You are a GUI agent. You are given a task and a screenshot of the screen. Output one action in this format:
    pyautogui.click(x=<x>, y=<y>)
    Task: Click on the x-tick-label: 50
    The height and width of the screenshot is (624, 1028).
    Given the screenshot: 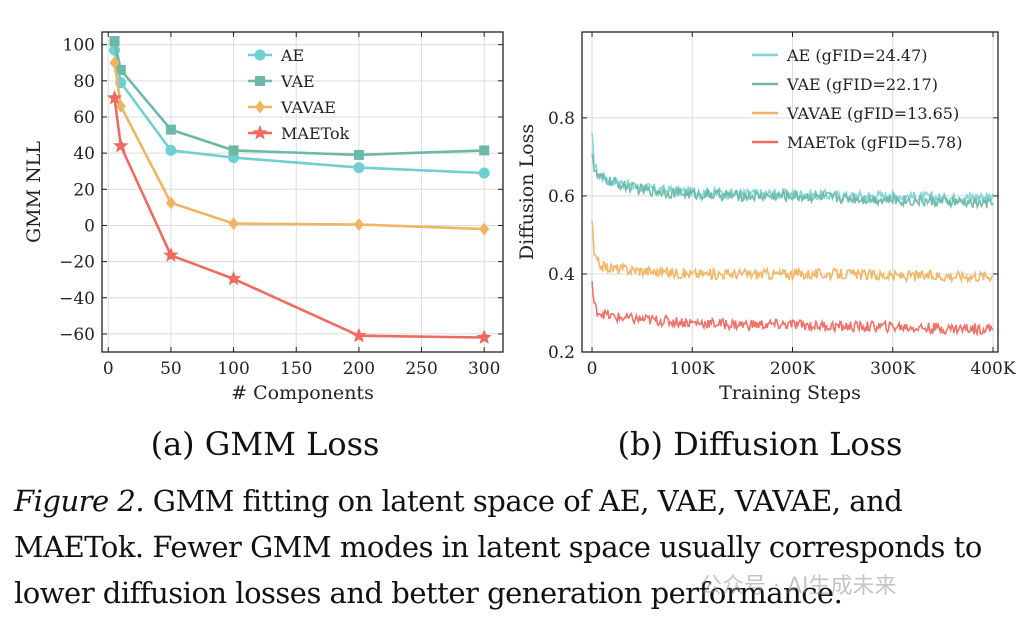 What is the action you would take?
    pyautogui.click(x=171, y=369)
    